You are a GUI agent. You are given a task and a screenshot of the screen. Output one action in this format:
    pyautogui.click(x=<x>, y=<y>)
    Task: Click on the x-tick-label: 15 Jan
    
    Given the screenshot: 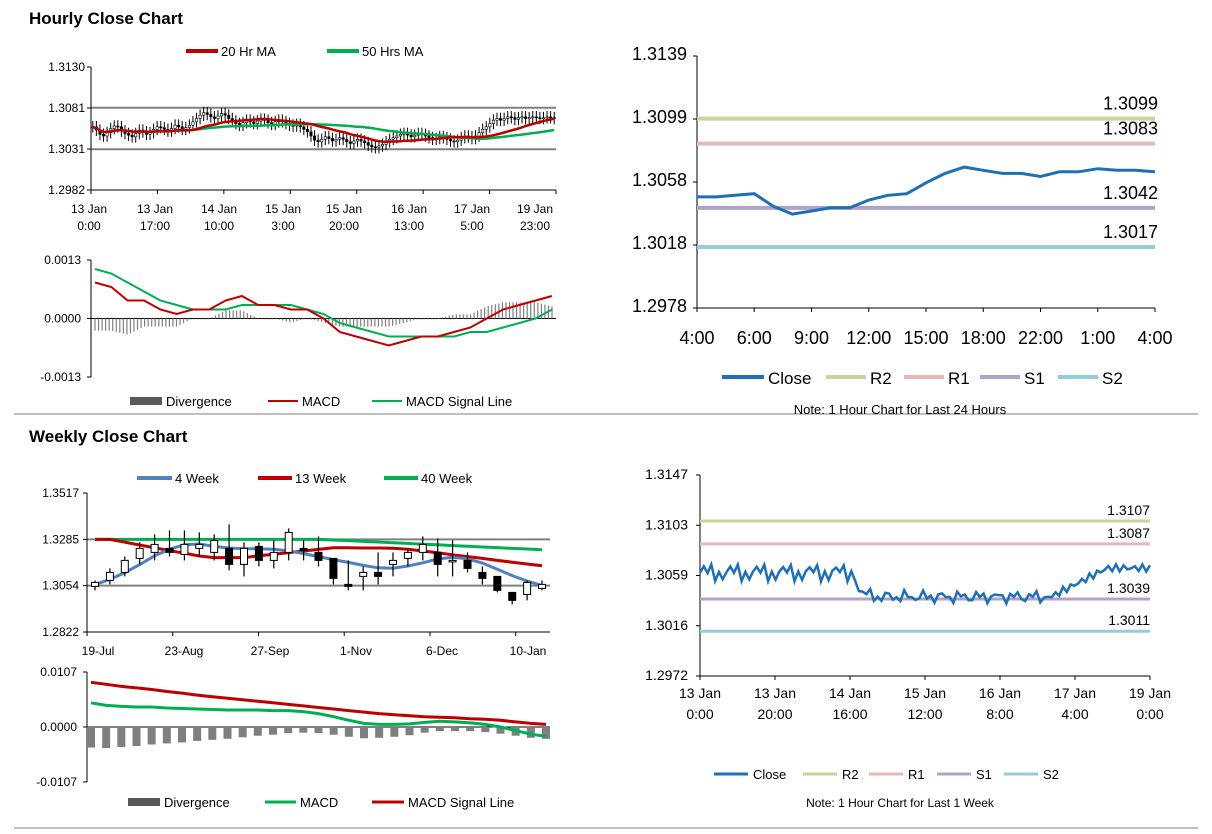 What is the action you would take?
    pyautogui.click(x=344, y=209)
    